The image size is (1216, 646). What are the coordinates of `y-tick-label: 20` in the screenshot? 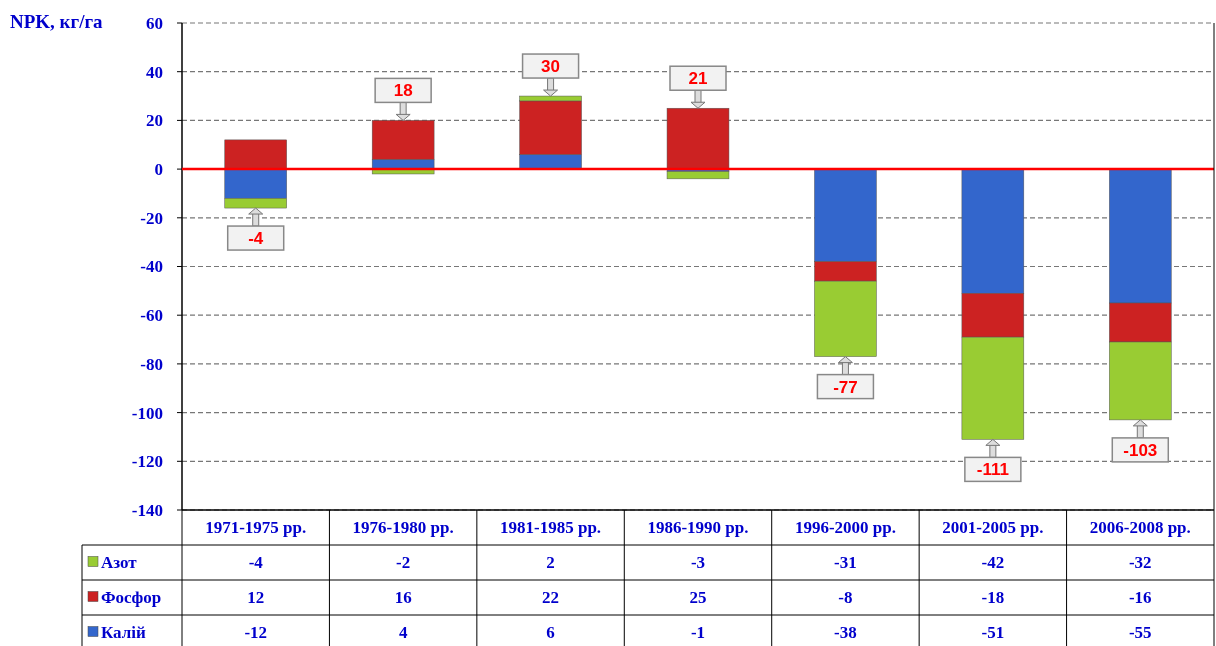 It's located at (154, 121).